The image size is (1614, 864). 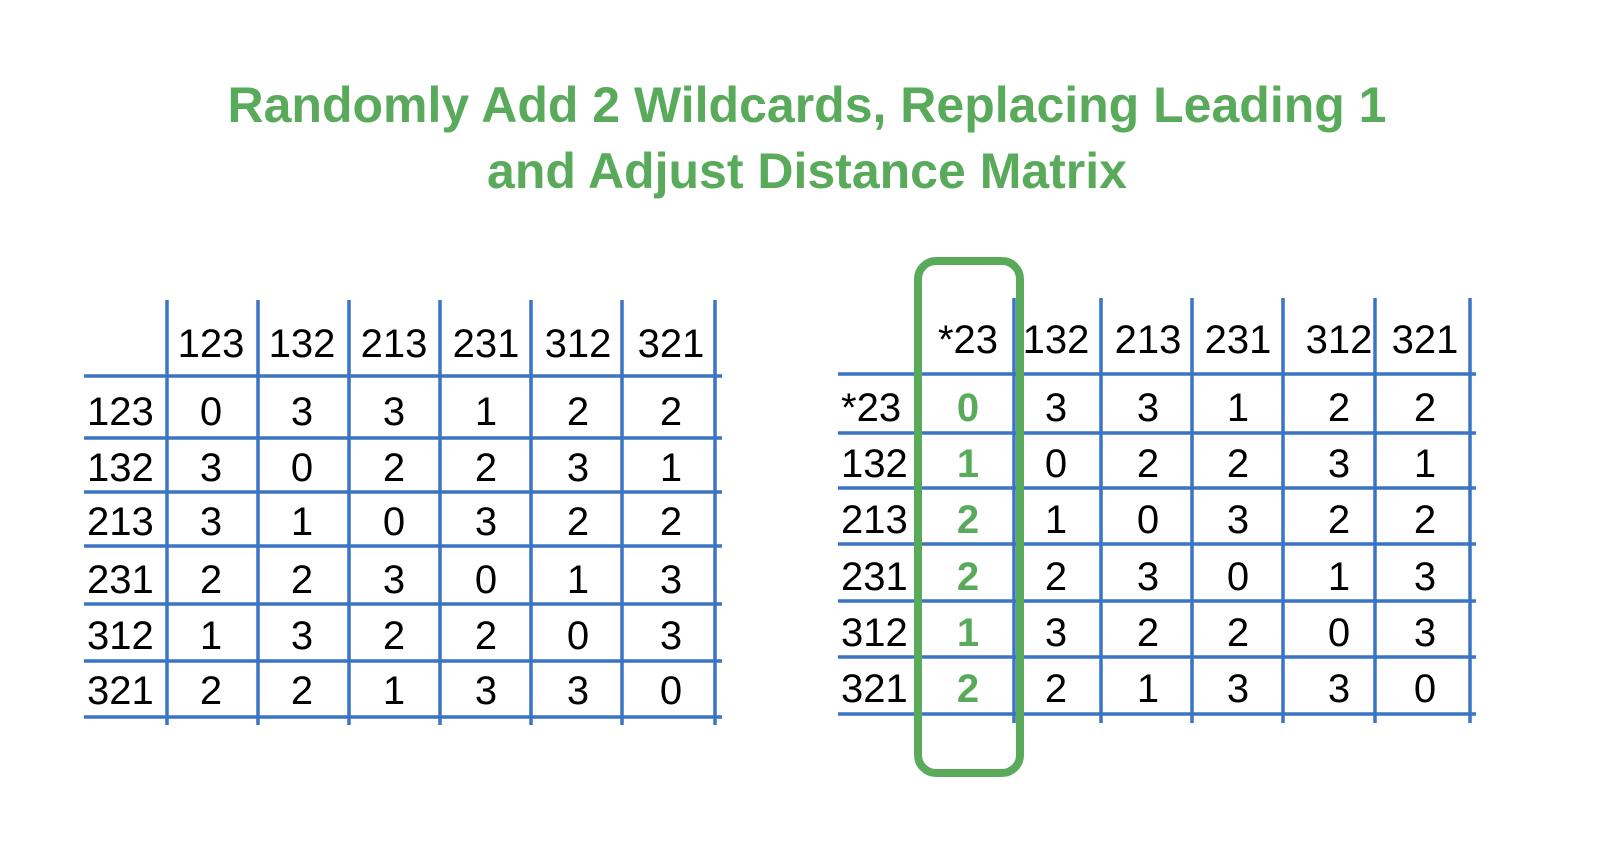 I want to click on wildcard-column-highlight, so click(x=969, y=517).